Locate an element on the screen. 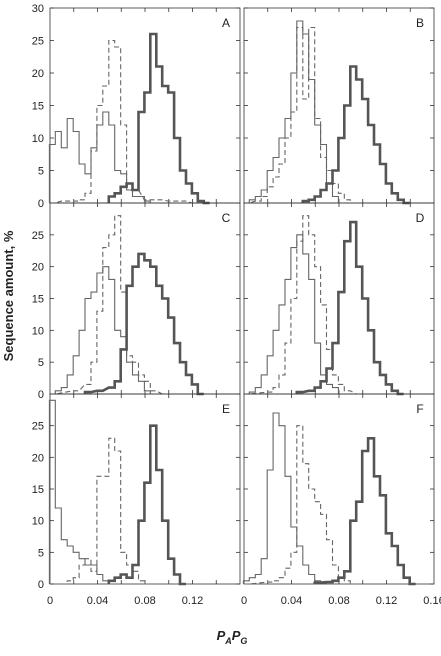  series-thick-E is located at coordinates (146, 505).